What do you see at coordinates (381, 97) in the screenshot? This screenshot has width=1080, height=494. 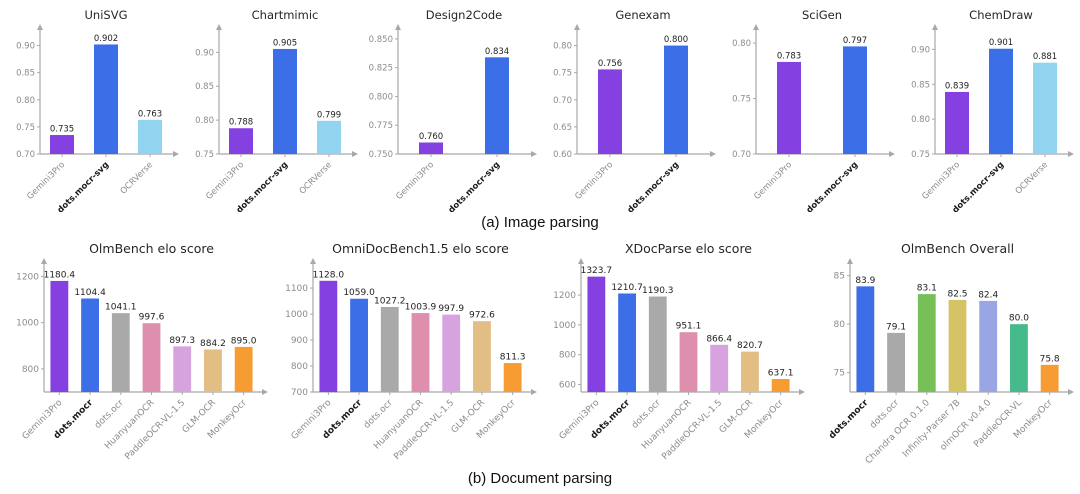 I see `y-tick-label: 0.800` at bounding box center [381, 97].